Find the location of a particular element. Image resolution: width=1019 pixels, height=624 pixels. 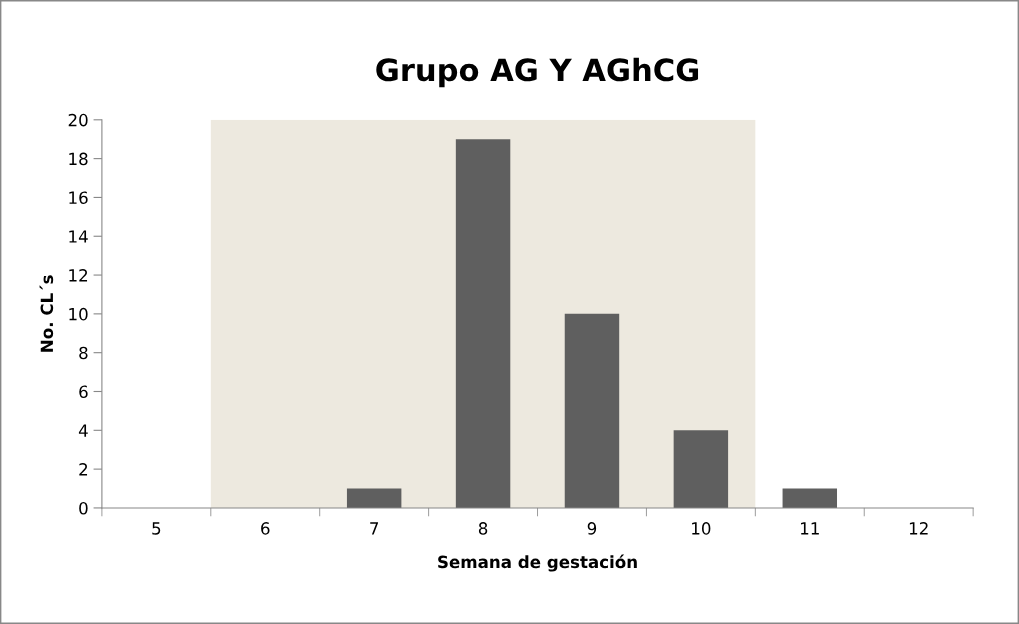

y-tick-label: 2 is located at coordinates (83, 469).